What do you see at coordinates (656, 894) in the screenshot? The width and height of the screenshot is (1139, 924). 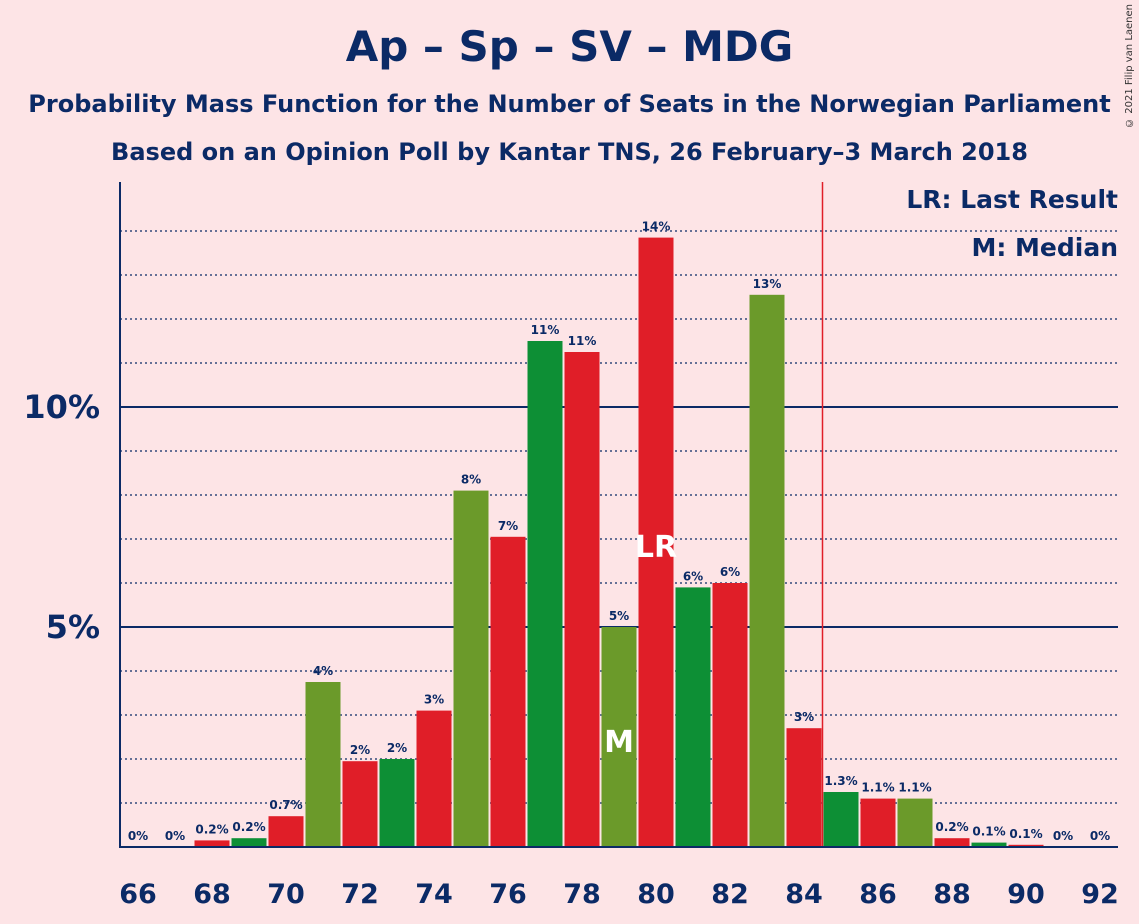 I see `x-tick-label: 80` at bounding box center [656, 894].